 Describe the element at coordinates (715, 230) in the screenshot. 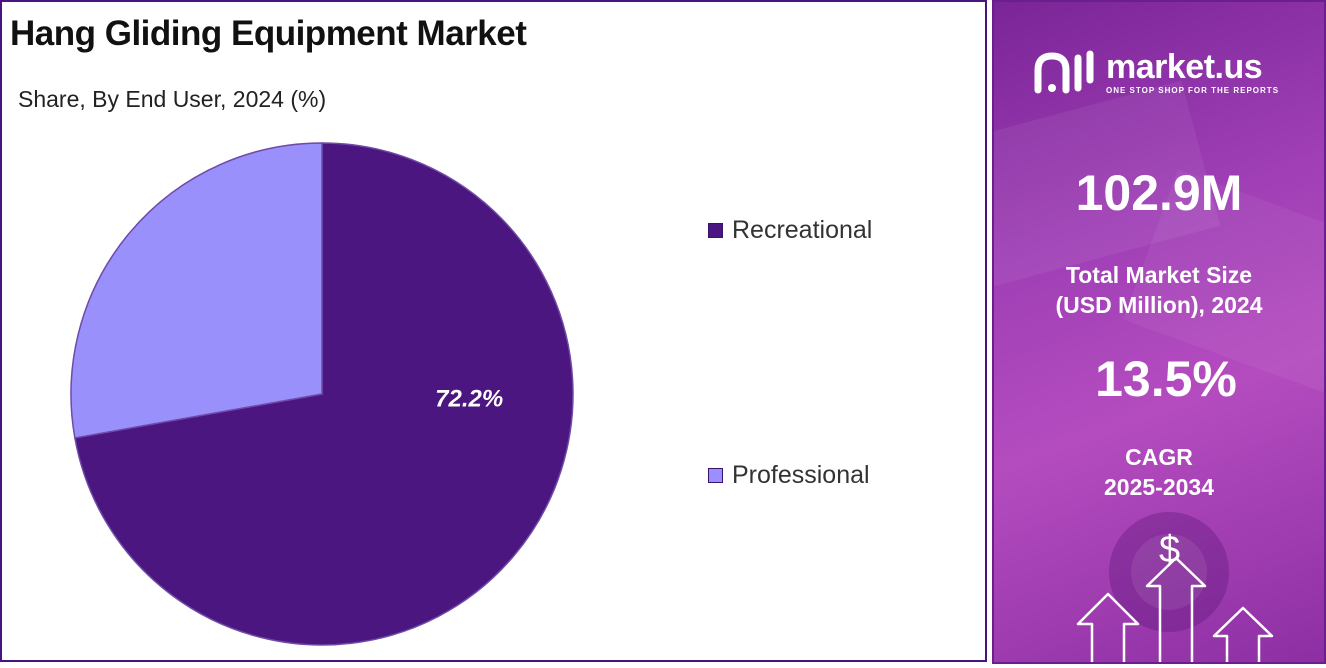

I see `legend-swatch-recreational` at that location.